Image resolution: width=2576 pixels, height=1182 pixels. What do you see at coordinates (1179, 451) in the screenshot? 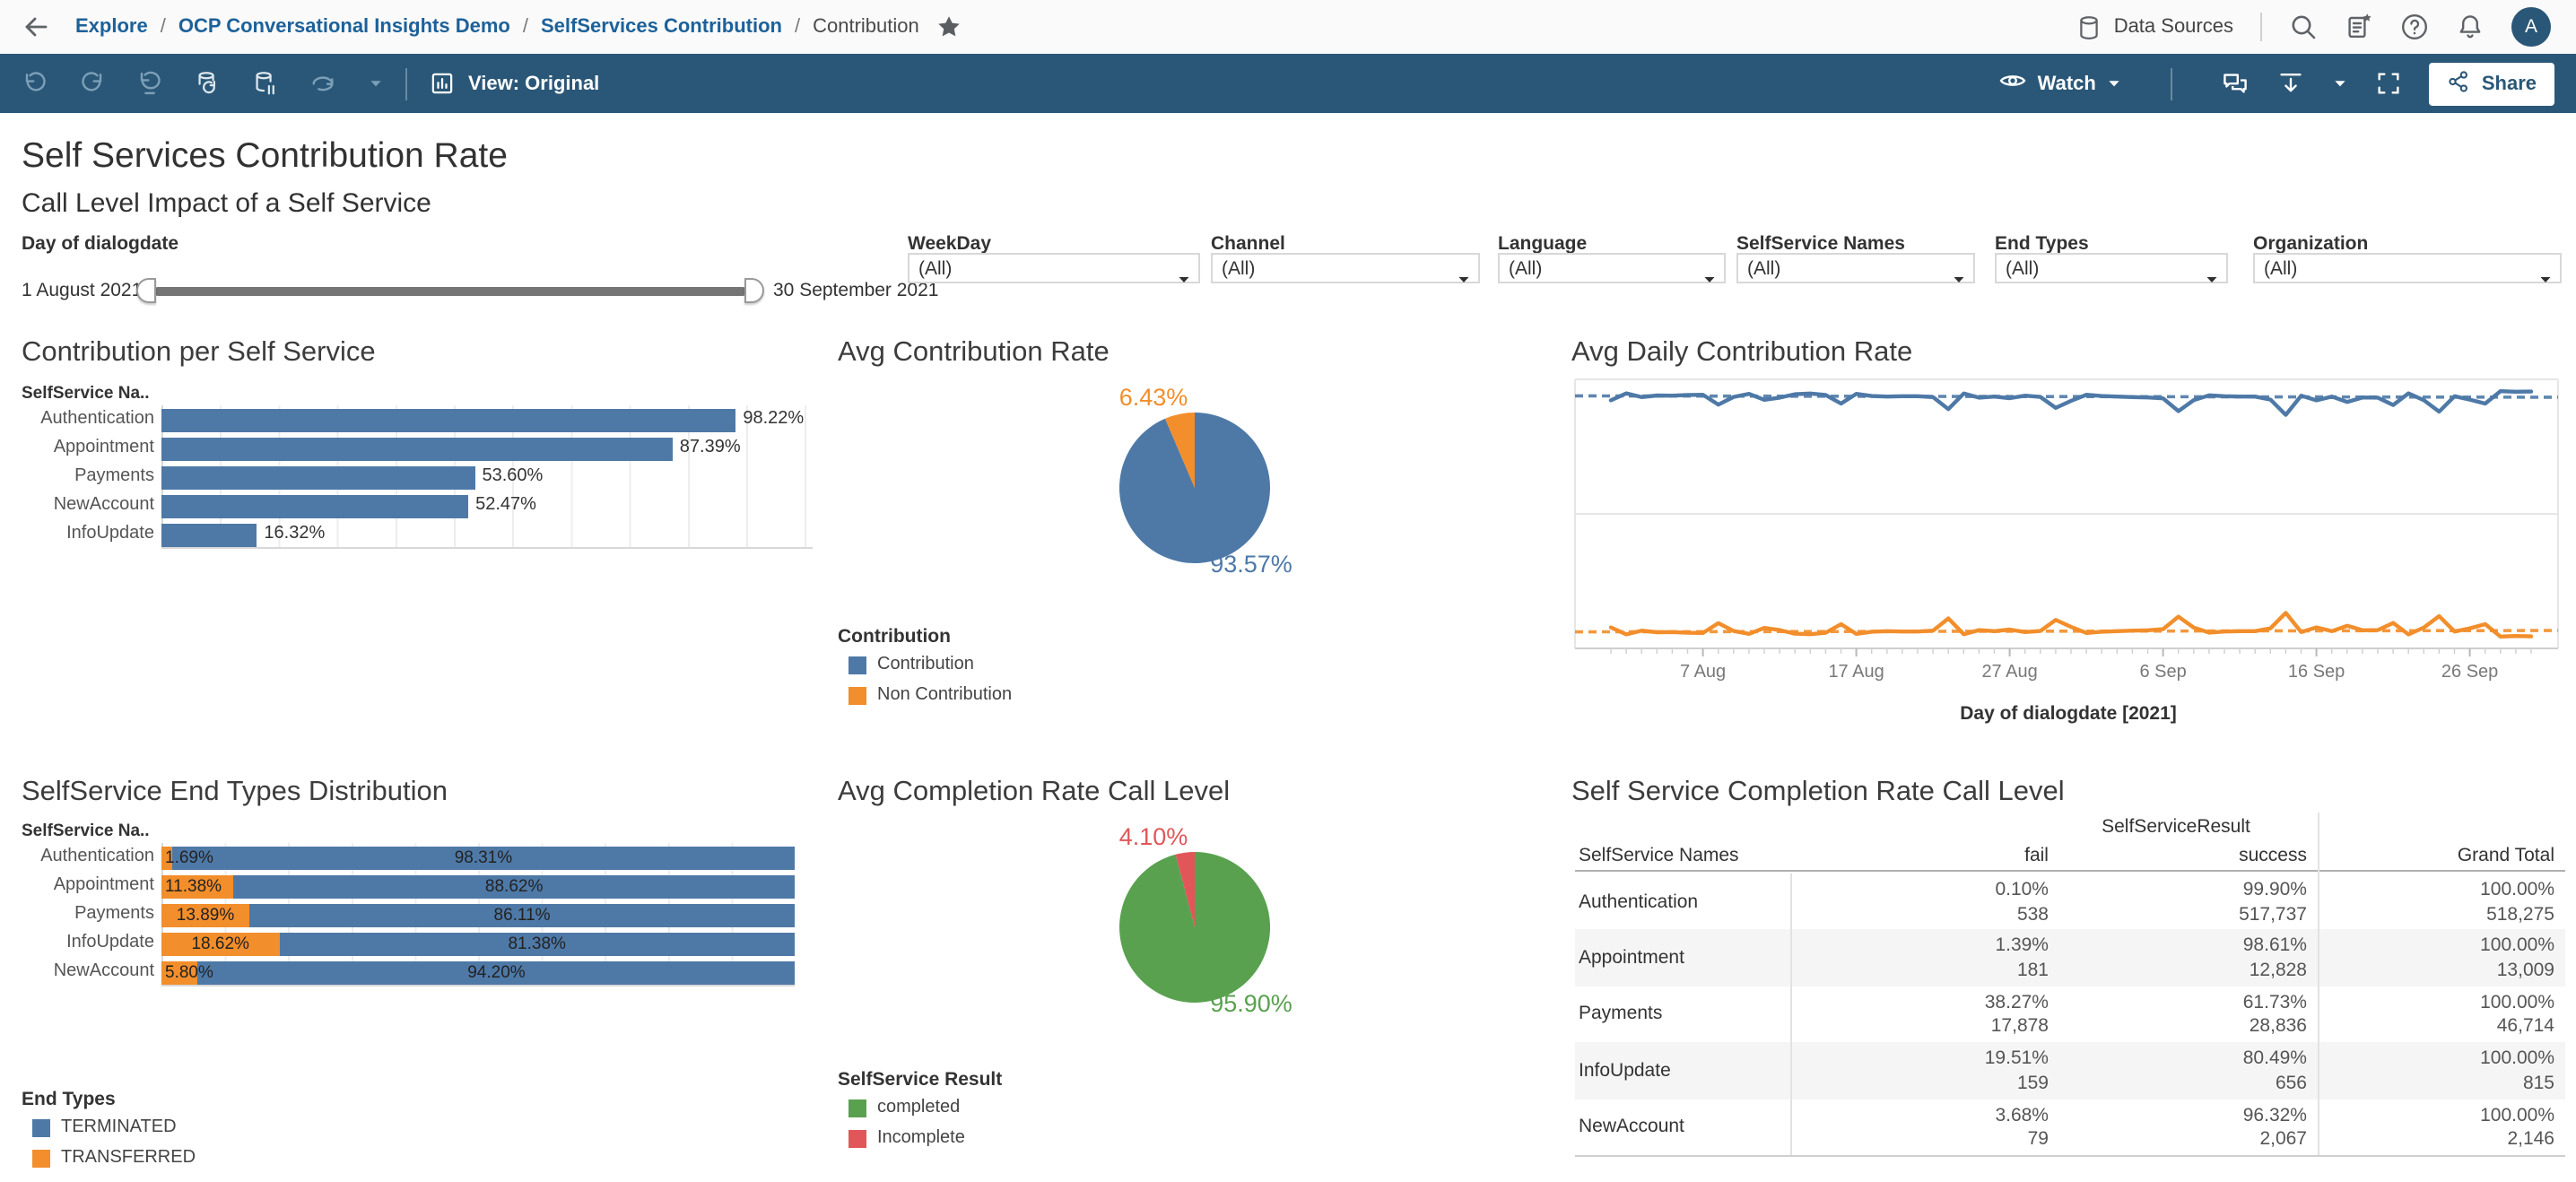
I see `pie-slice-non-contribution` at bounding box center [1179, 451].